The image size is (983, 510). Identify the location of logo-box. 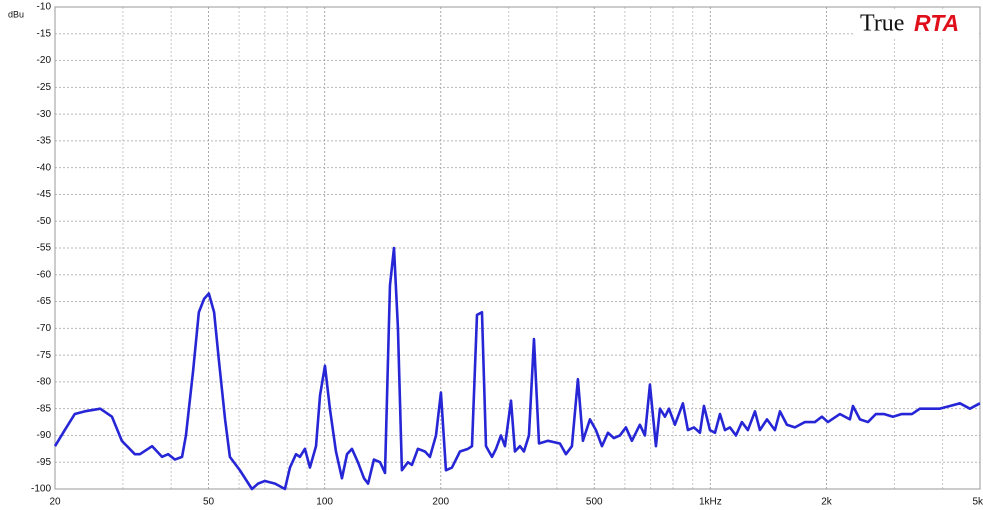
(916, 24).